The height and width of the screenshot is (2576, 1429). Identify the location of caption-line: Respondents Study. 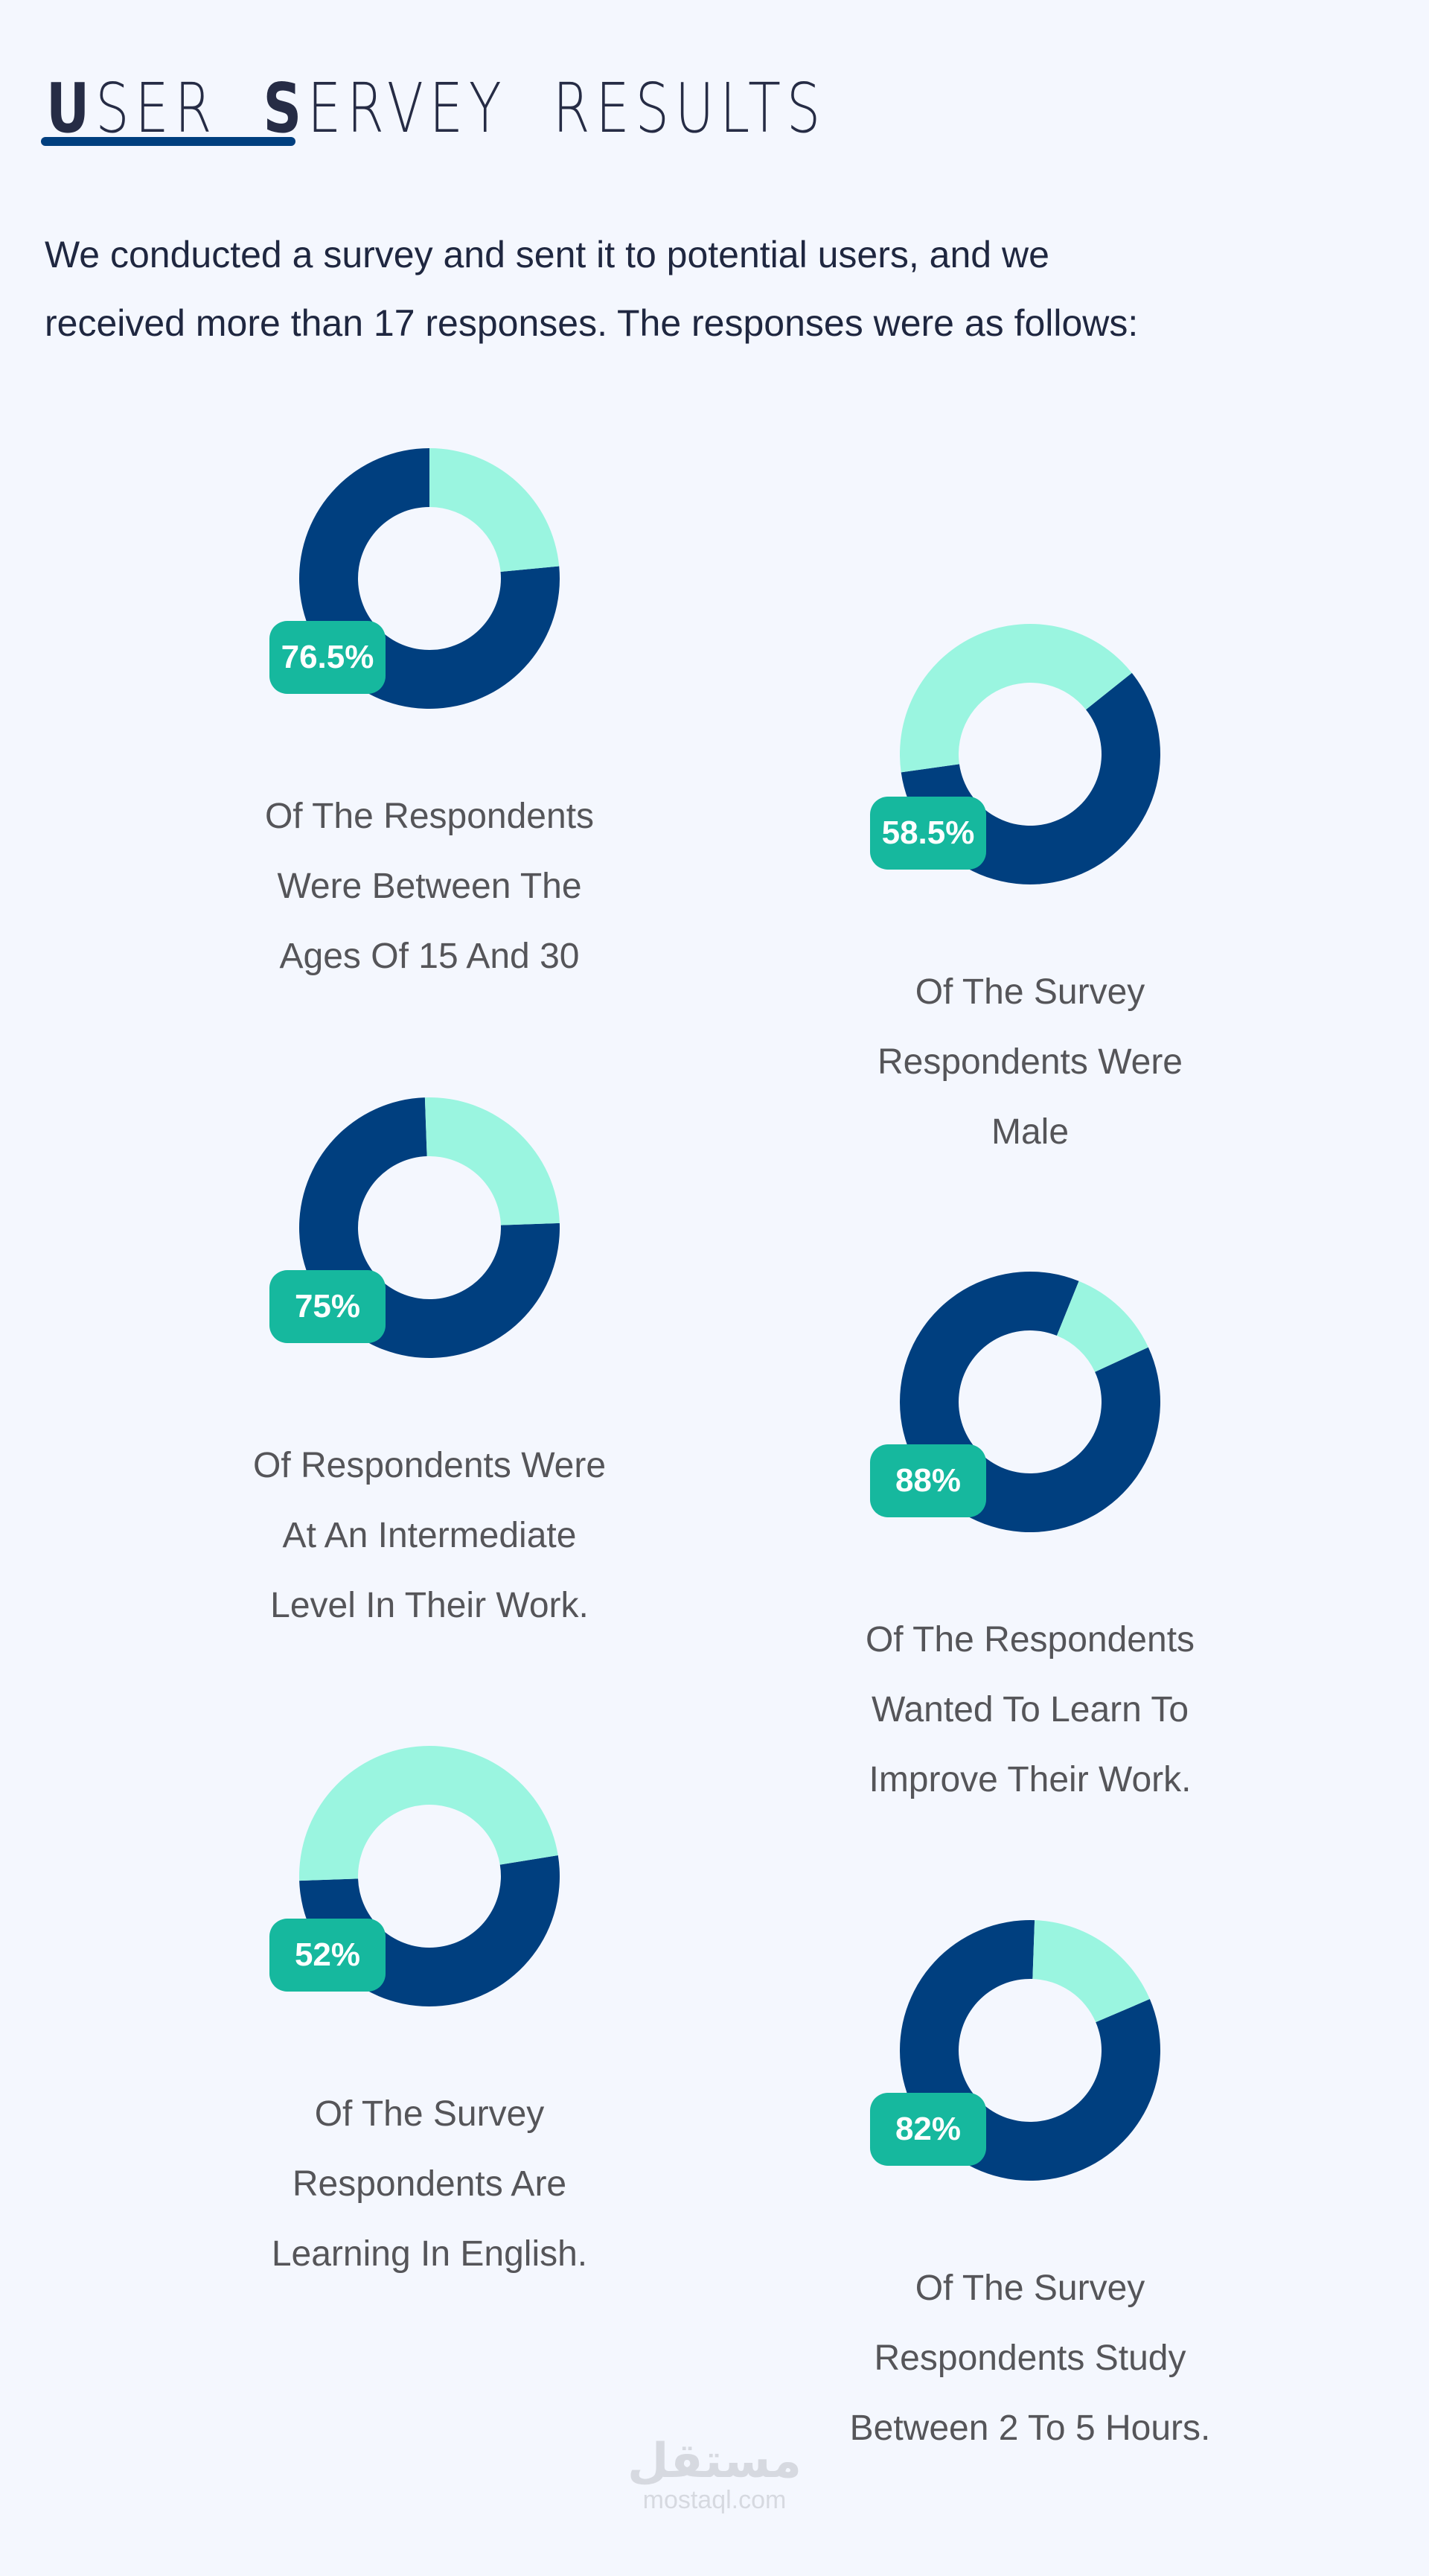
(1030, 2358).